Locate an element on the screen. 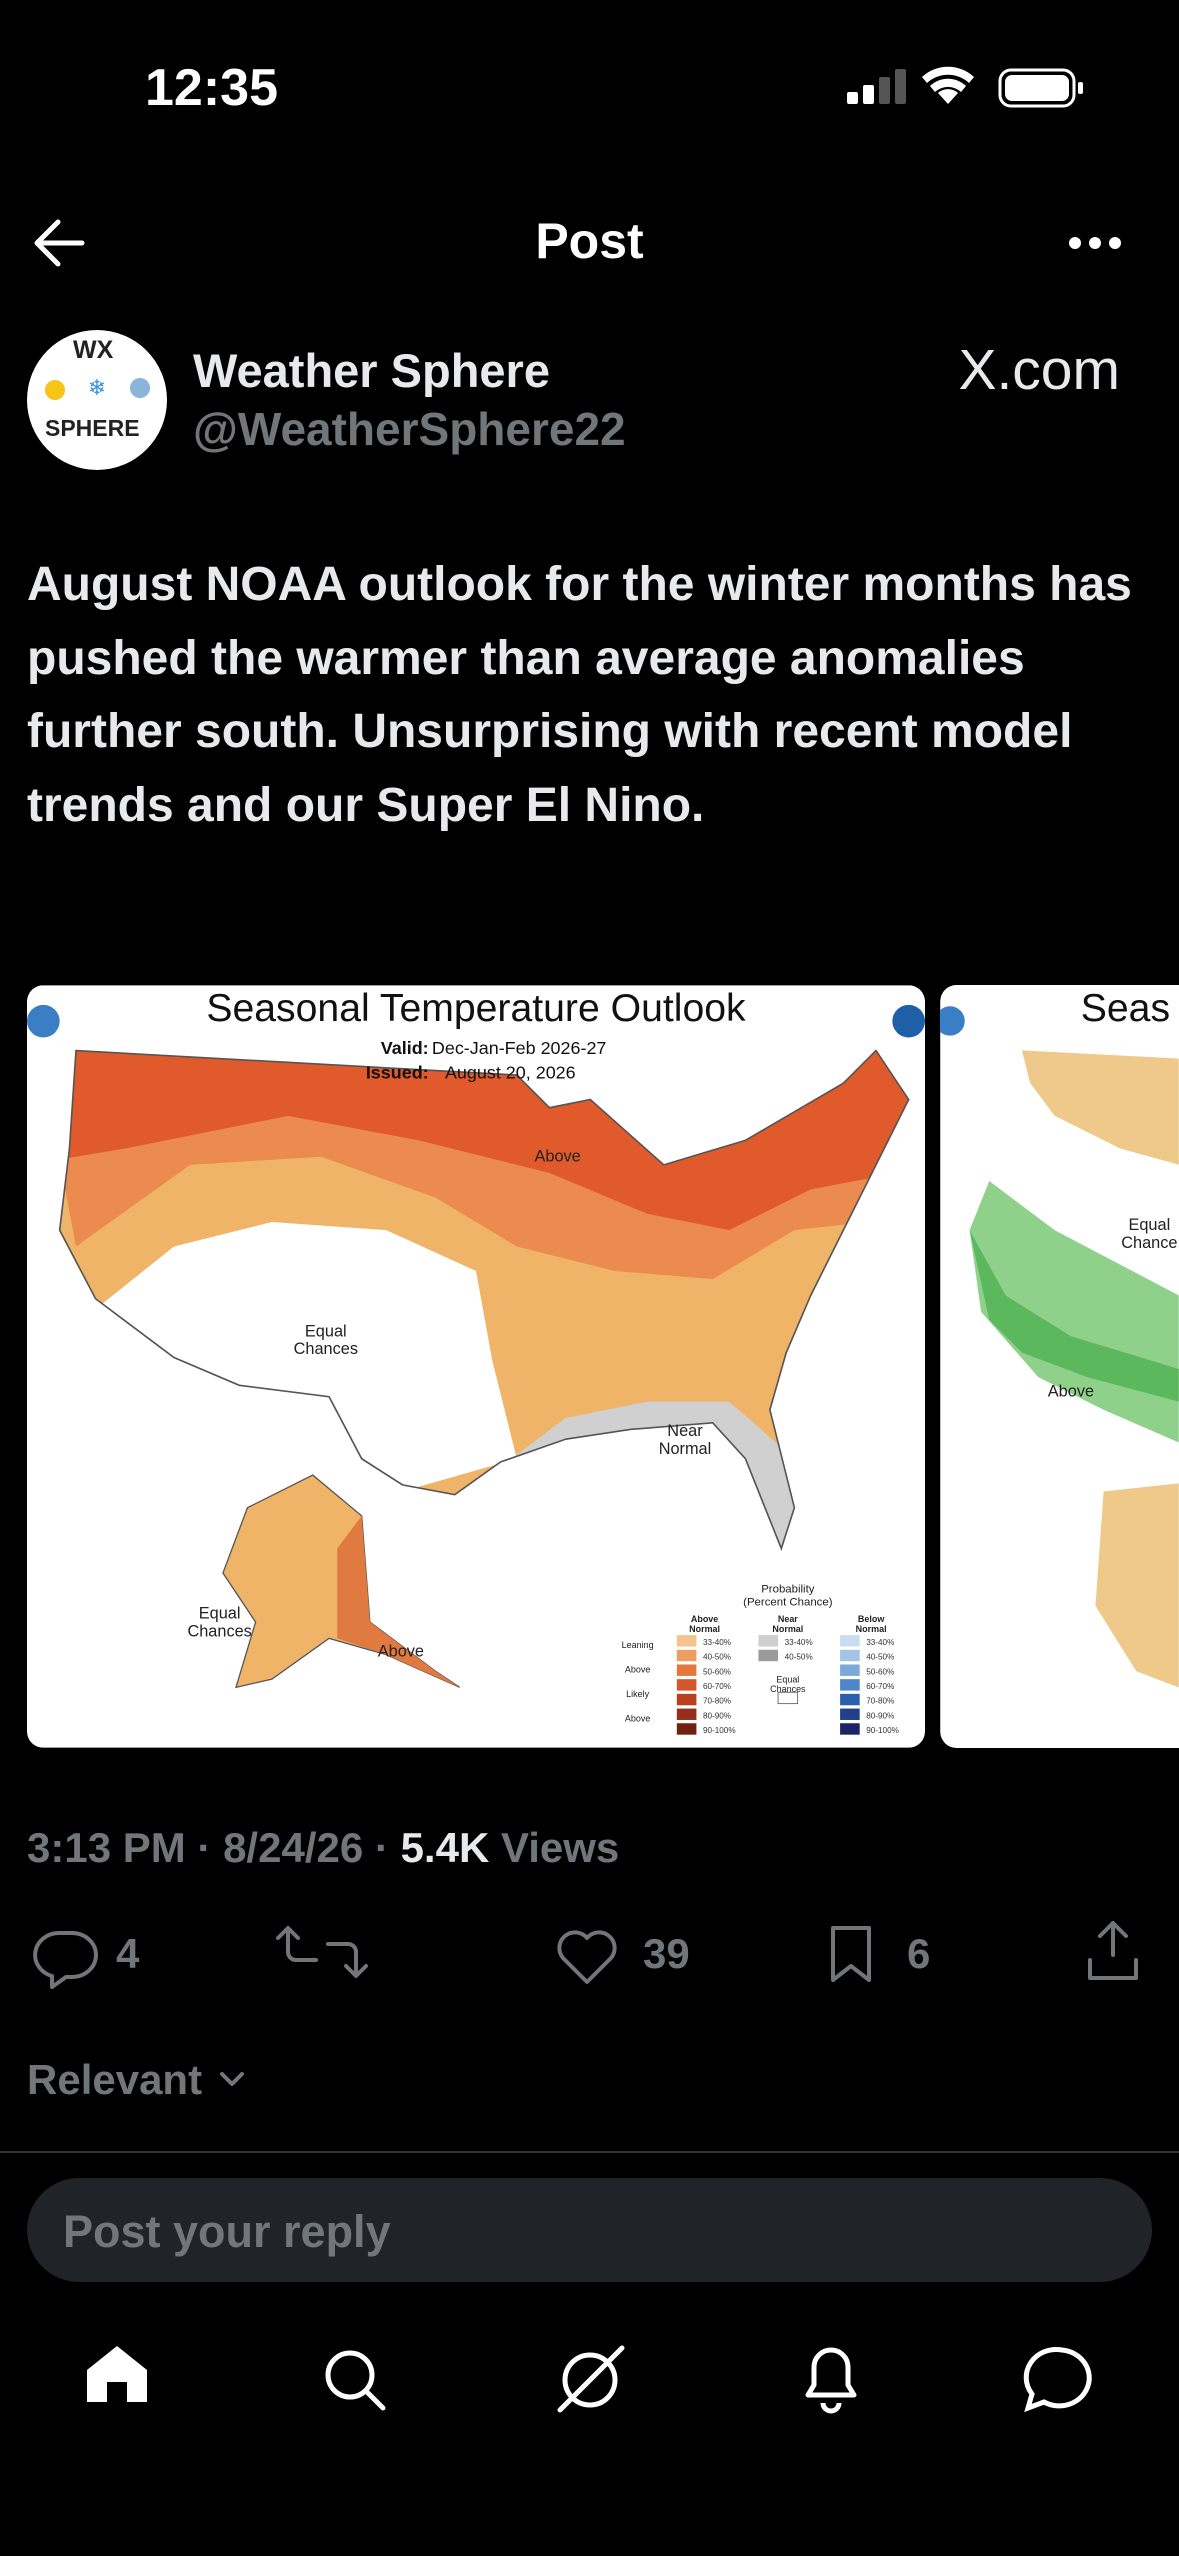  map-label: Leaning Above Likely Above is located at coordinates (638, 1681).